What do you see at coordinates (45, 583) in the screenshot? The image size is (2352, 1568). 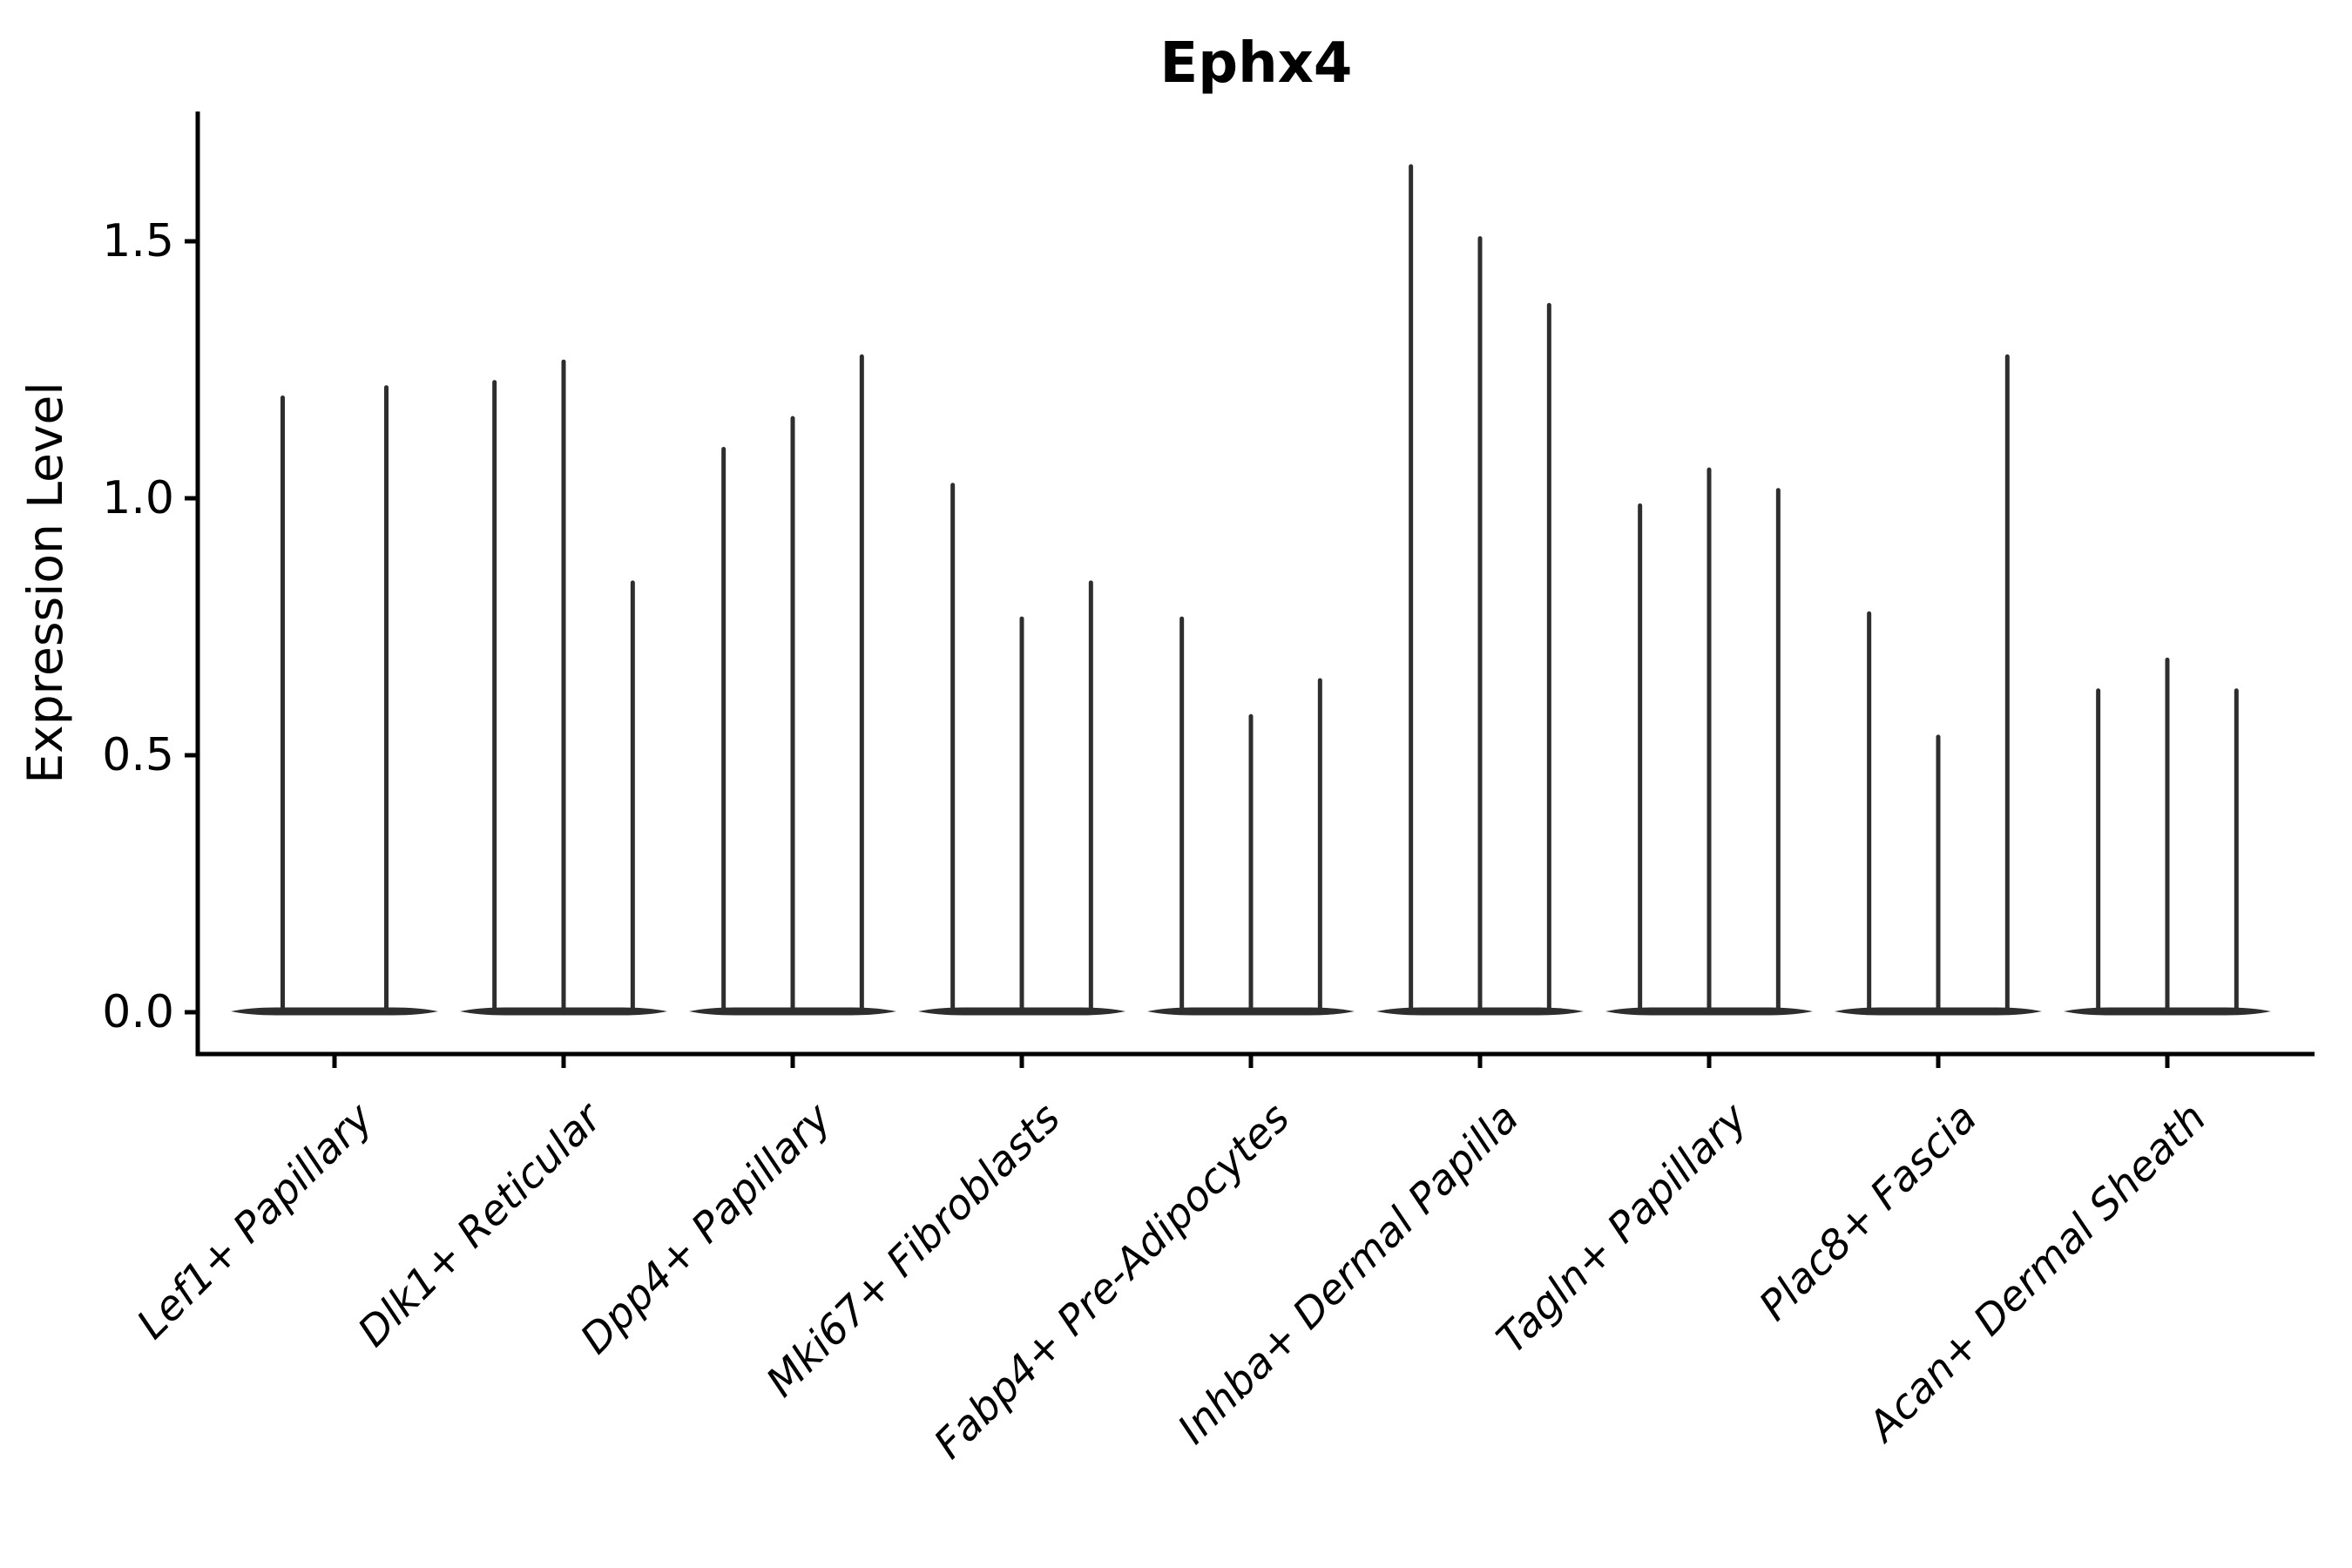 I see `y-axis-title: Expression Level` at bounding box center [45, 583].